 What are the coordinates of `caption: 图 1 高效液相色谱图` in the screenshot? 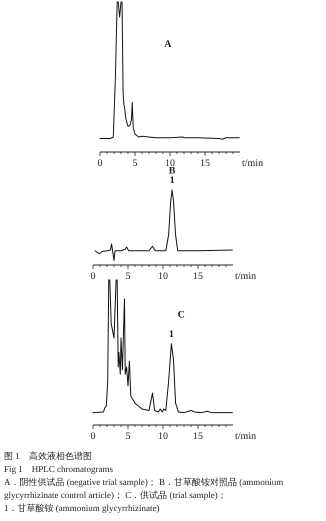 It's located at (48, 456).